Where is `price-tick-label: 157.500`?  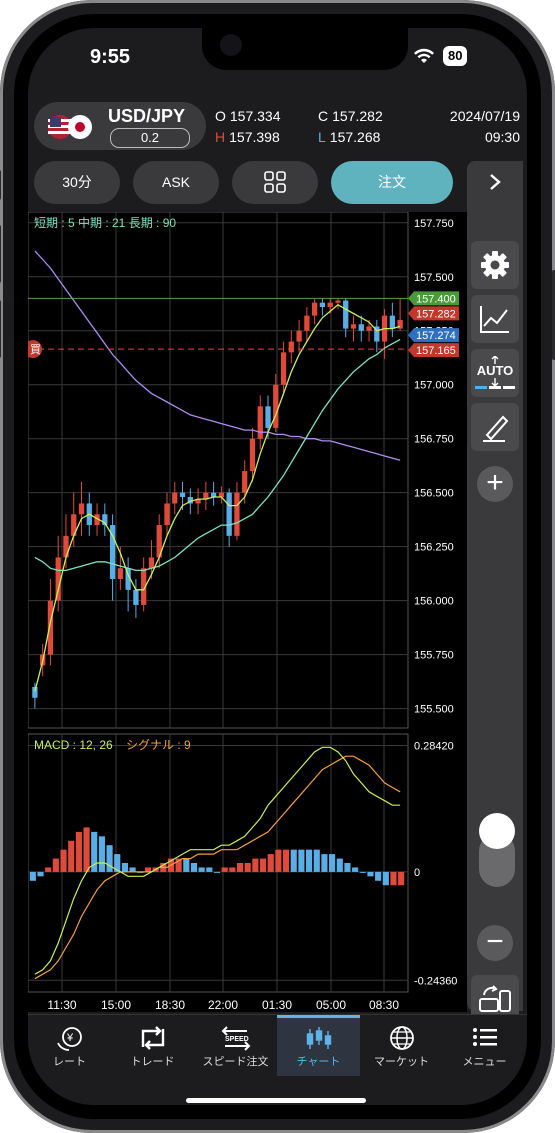 price-tick-label: 157.500 is located at coordinates (434, 278).